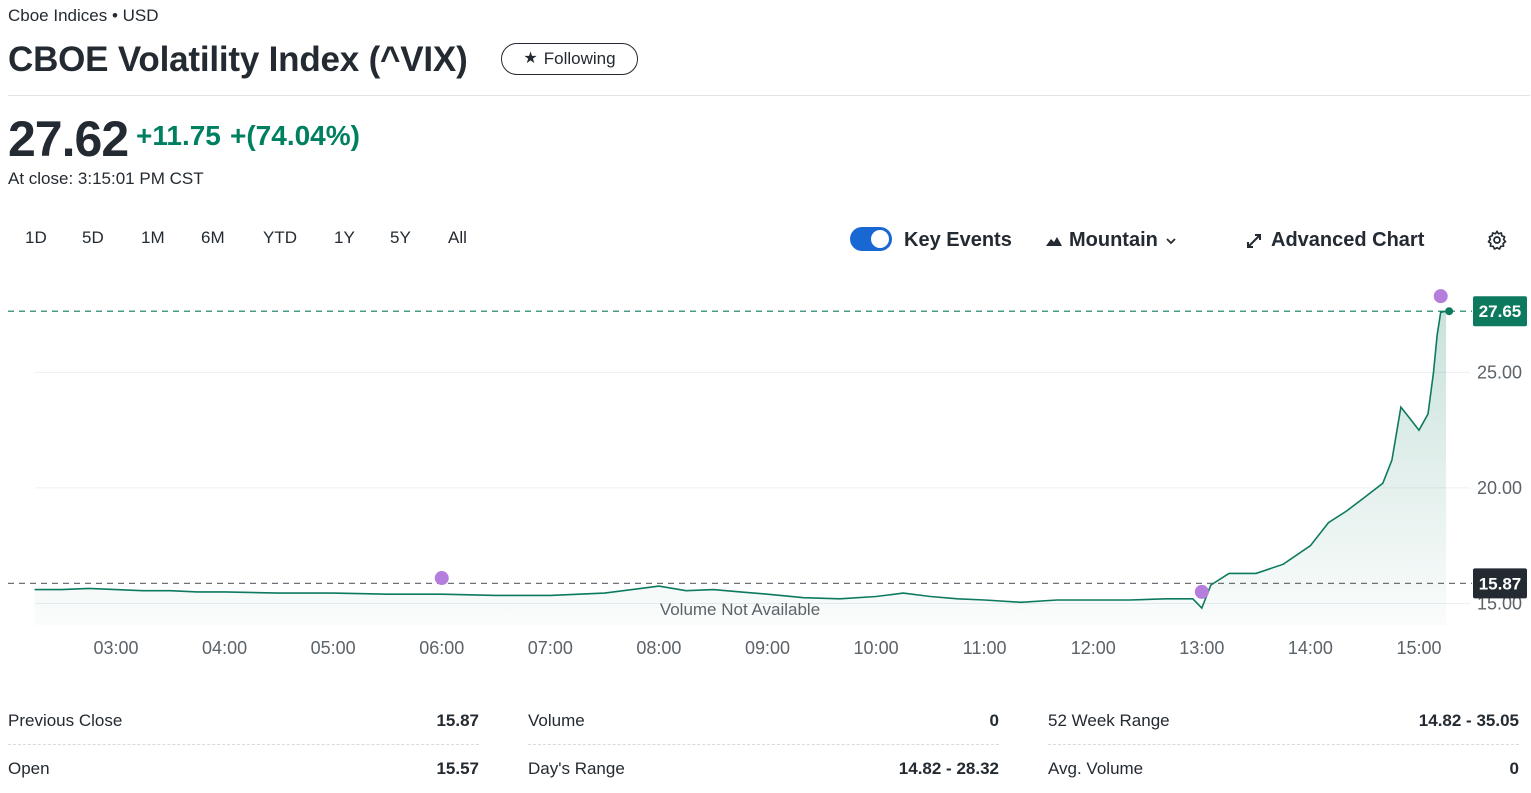 The image size is (1531, 793). I want to click on chevron-down-icon, so click(1171, 240).